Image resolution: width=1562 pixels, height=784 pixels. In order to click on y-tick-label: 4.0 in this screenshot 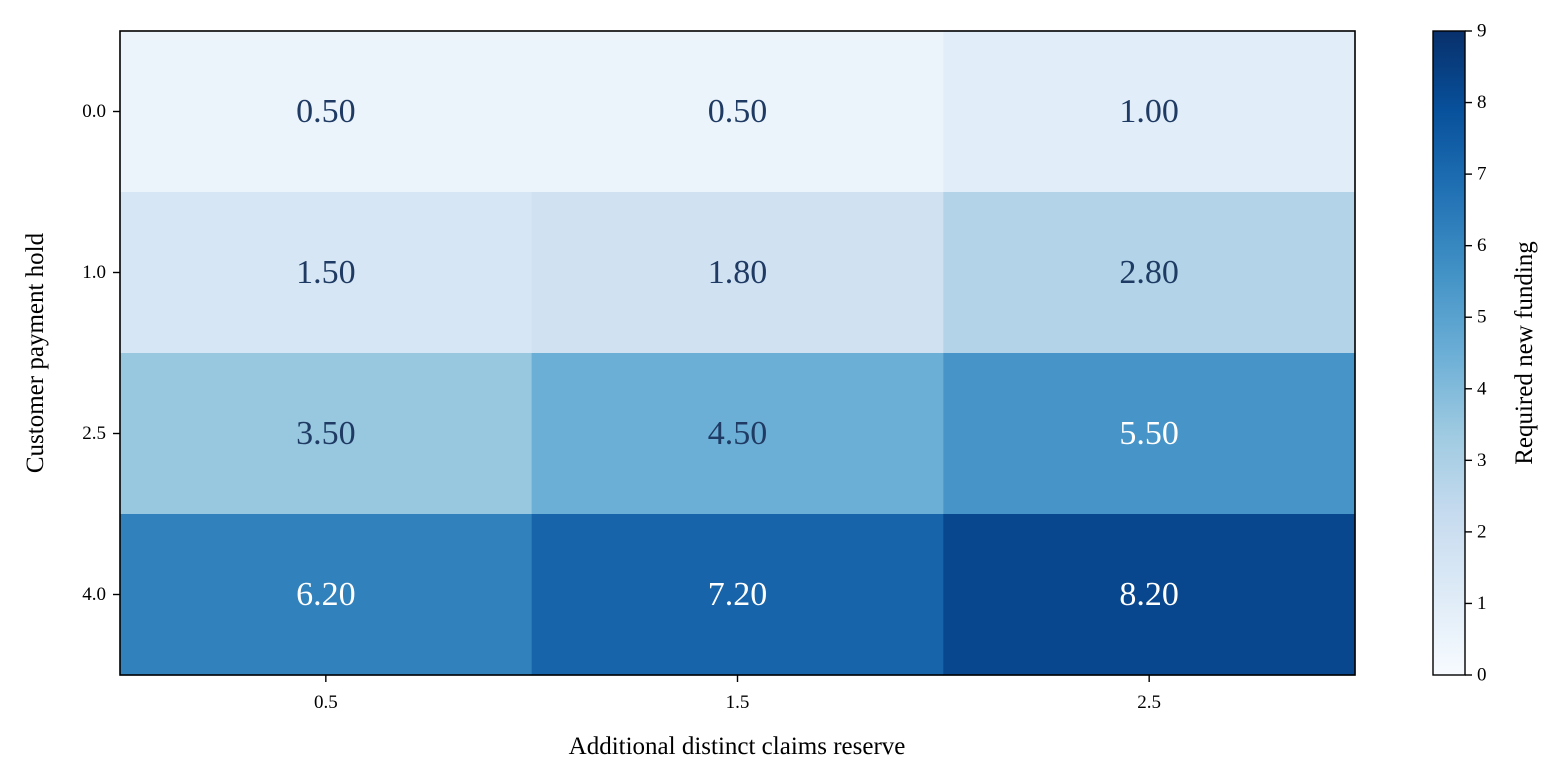, I will do `click(94, 594)`.